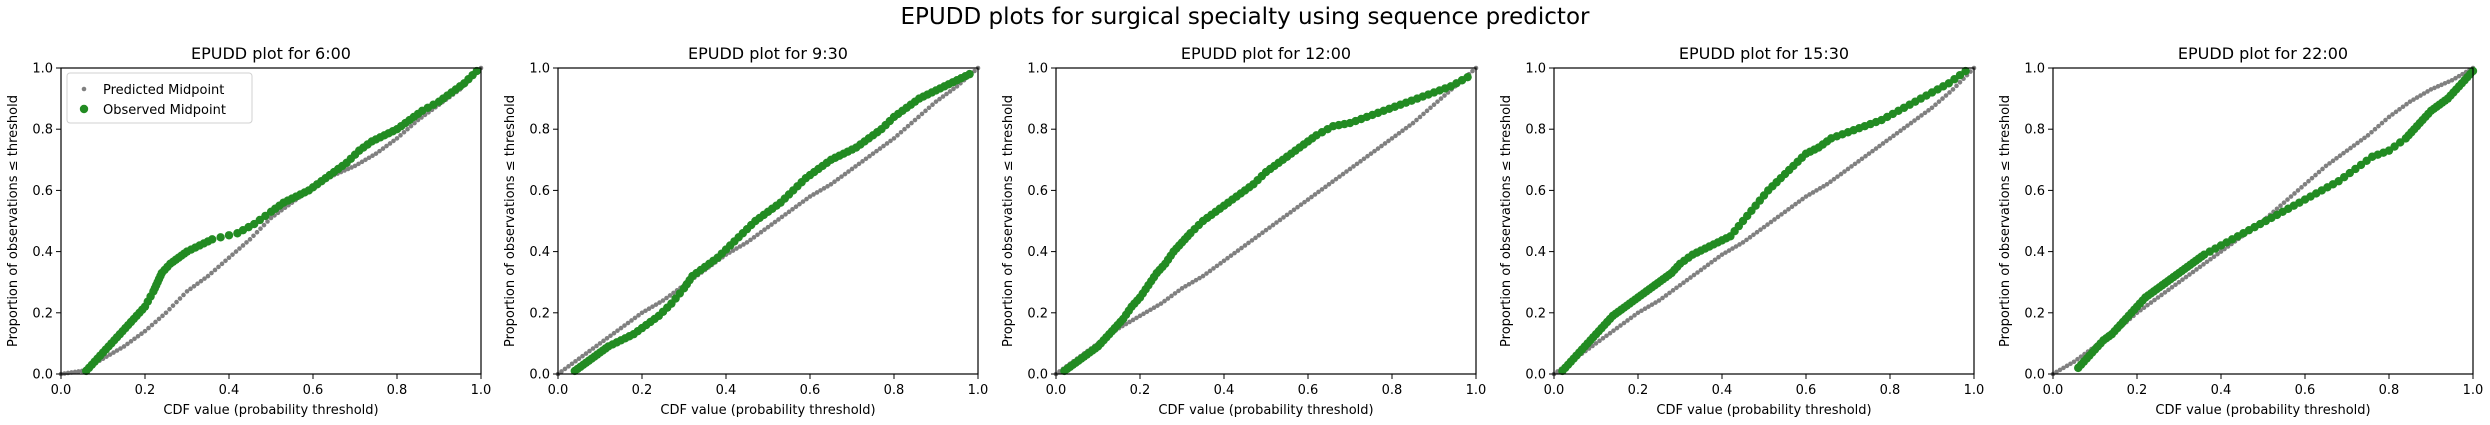  I want to click on x-tick-label: 0.2, so click(145, 390).